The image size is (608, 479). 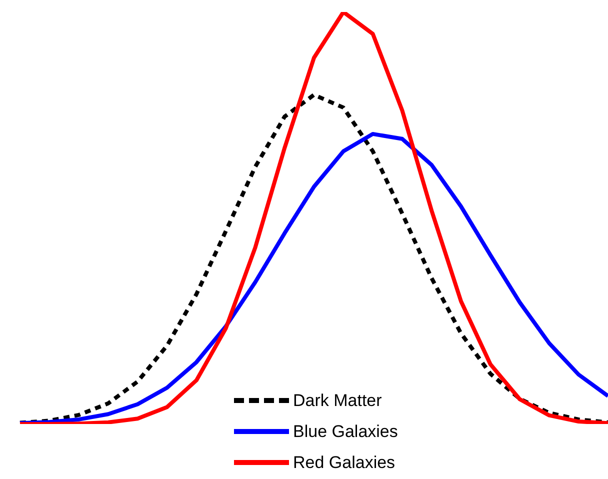 I want to click on legend-label: Red Galaxies, so click(x=344, y=462).